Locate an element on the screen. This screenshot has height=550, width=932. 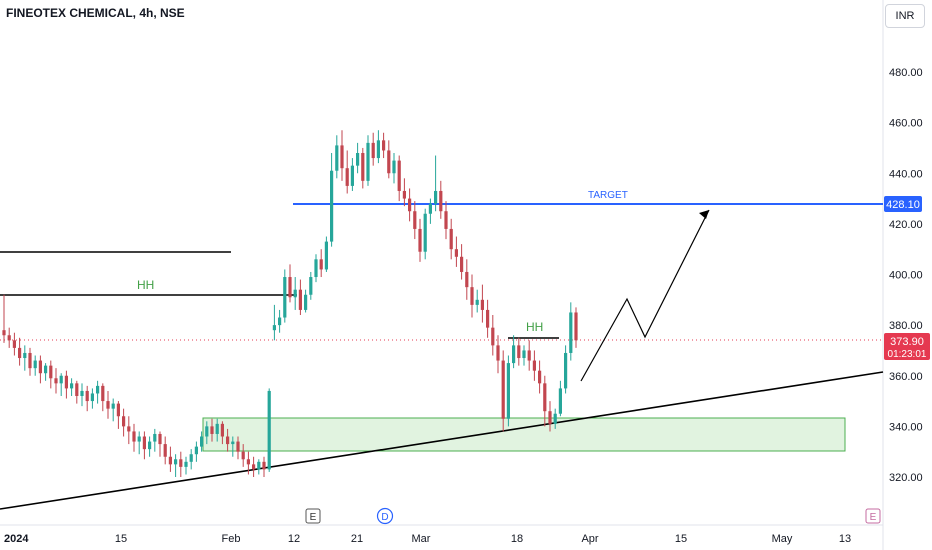
projection-path is located at coordinates (645, 295).